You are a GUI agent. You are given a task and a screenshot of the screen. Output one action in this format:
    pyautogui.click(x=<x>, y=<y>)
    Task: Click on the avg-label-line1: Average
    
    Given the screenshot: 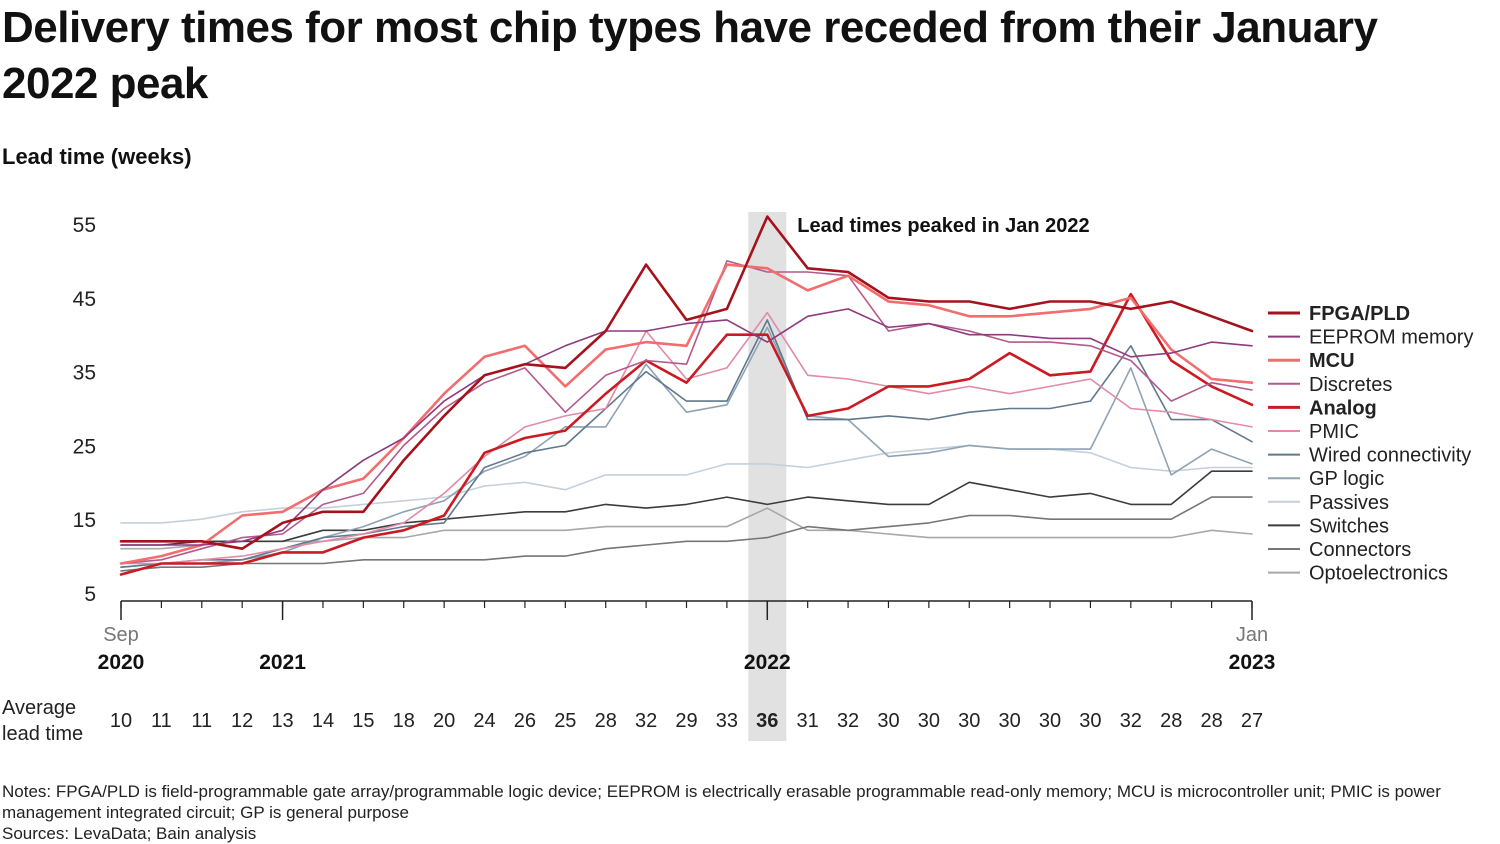 What is the action you would take?
    pyautogui.click(x=39, y=708)
    